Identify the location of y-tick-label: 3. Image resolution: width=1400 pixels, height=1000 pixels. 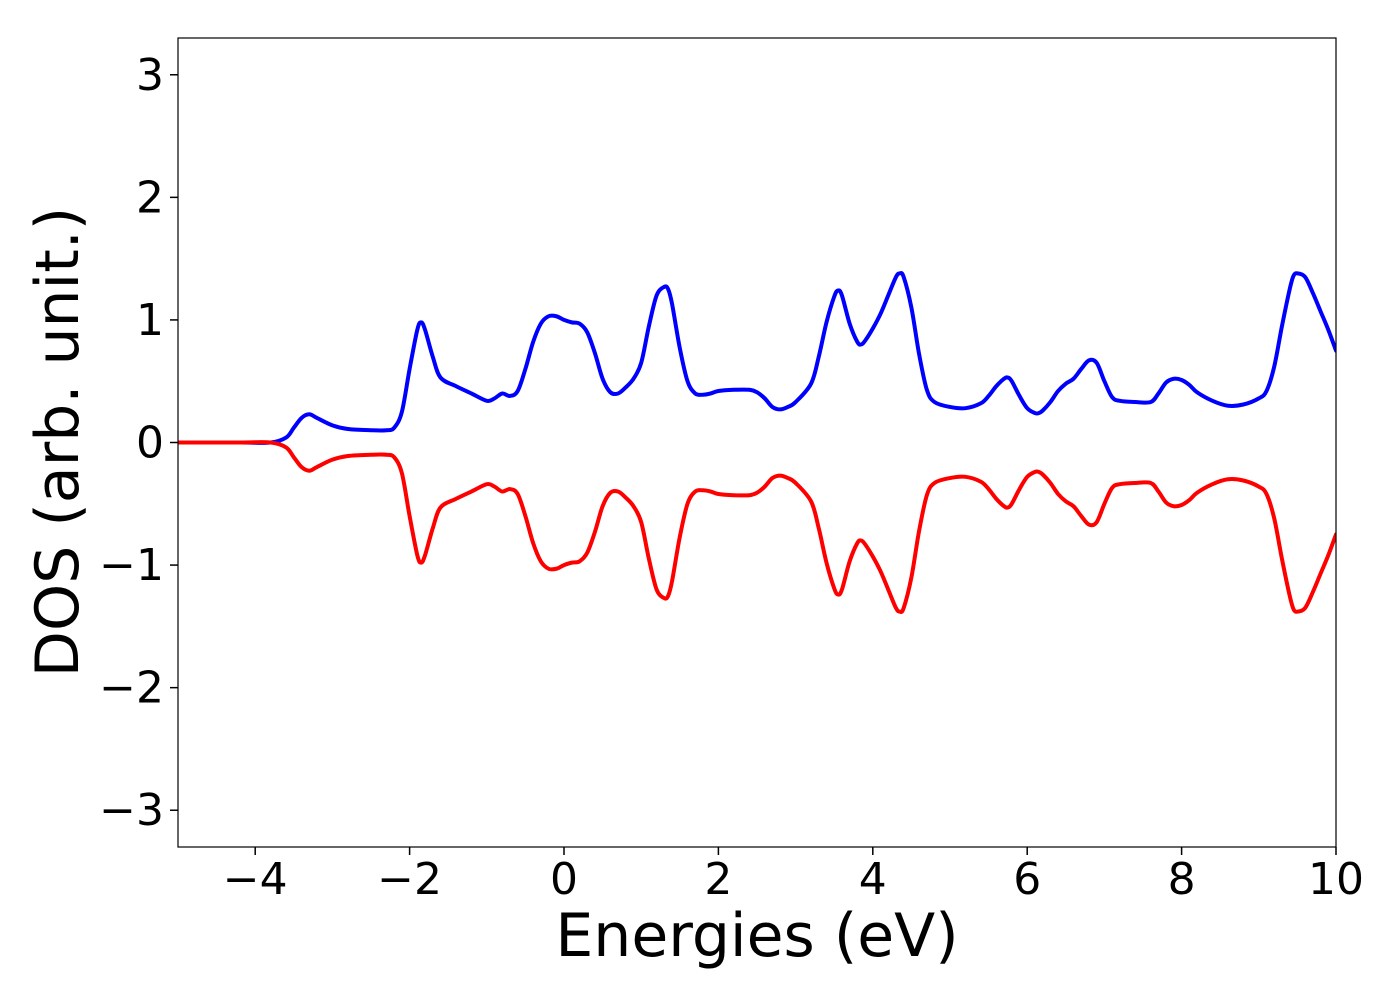
(150, 75).